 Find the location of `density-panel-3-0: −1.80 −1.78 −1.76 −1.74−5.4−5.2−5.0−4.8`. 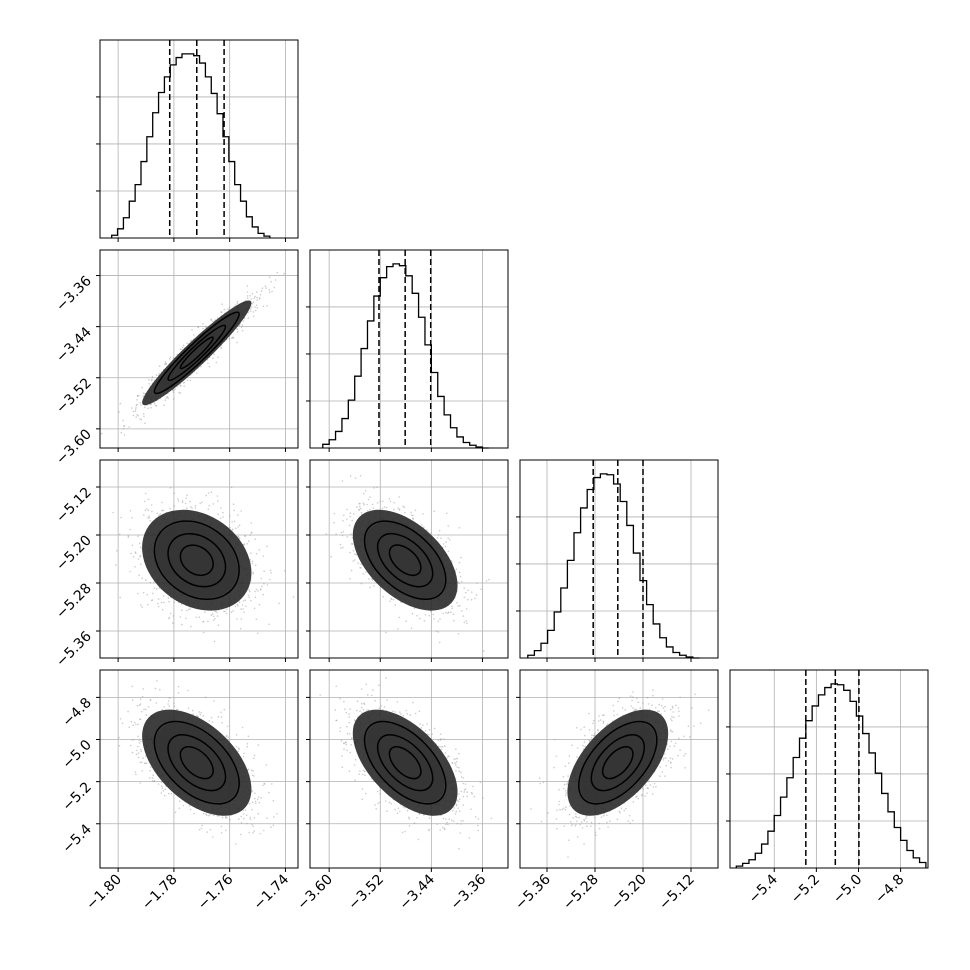

density-panel-3-0: −1.80 −1.78 −1.76 −1.74−5.4−5.2−5.0−4.8 is located at coordinates (179, 791).